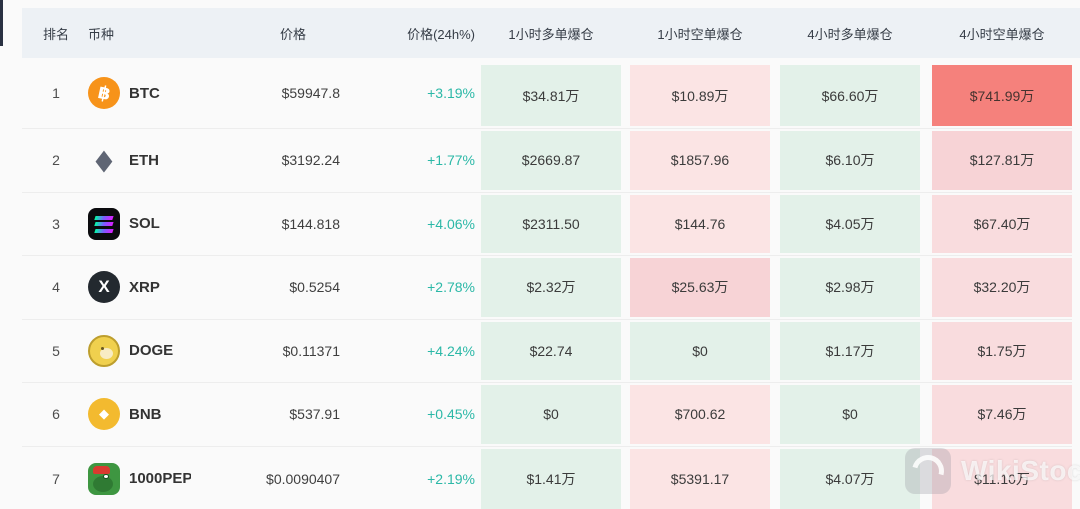 This screenshot has height=509, width=1080. Describe the element at coordinates (303, 478) in the screenshot. I see `price-cell: $0.0090407` at that location.